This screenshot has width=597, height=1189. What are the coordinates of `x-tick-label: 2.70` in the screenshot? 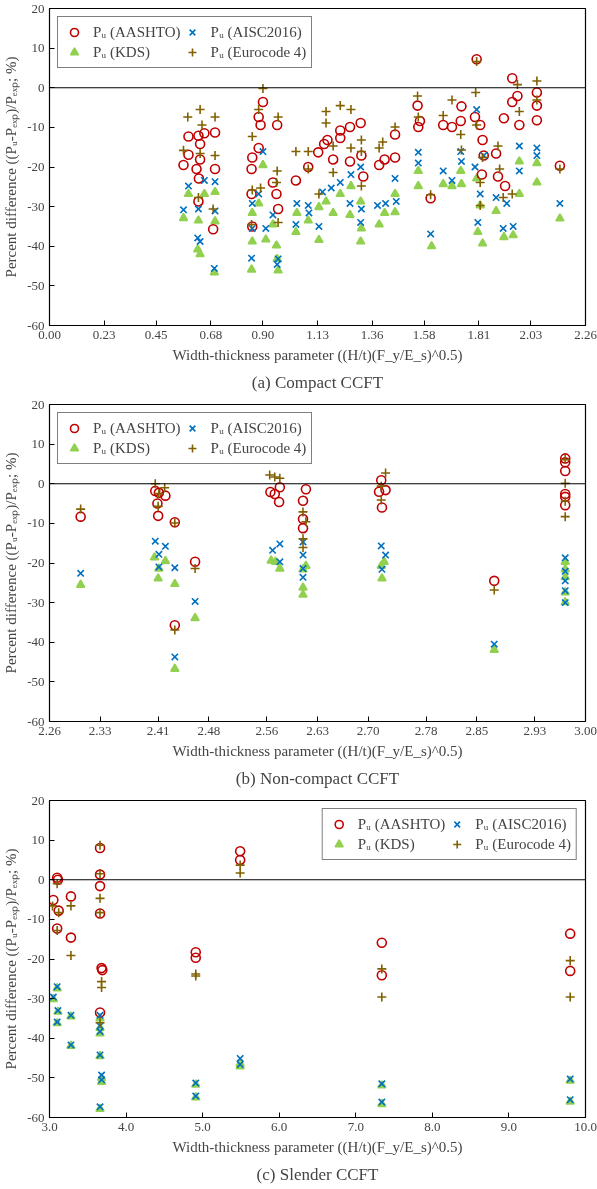 It's located at (368, 730).